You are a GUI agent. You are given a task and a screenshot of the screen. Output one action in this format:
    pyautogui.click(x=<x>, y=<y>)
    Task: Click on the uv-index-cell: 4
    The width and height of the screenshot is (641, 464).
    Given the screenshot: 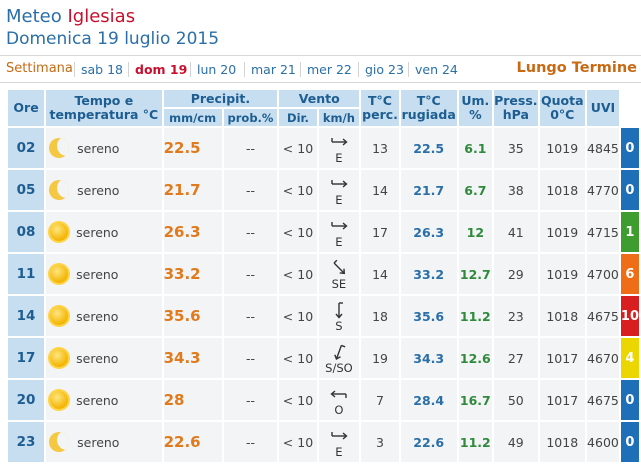 What is the action you would take?
    pyautogui.click(x=629, y=358)
    